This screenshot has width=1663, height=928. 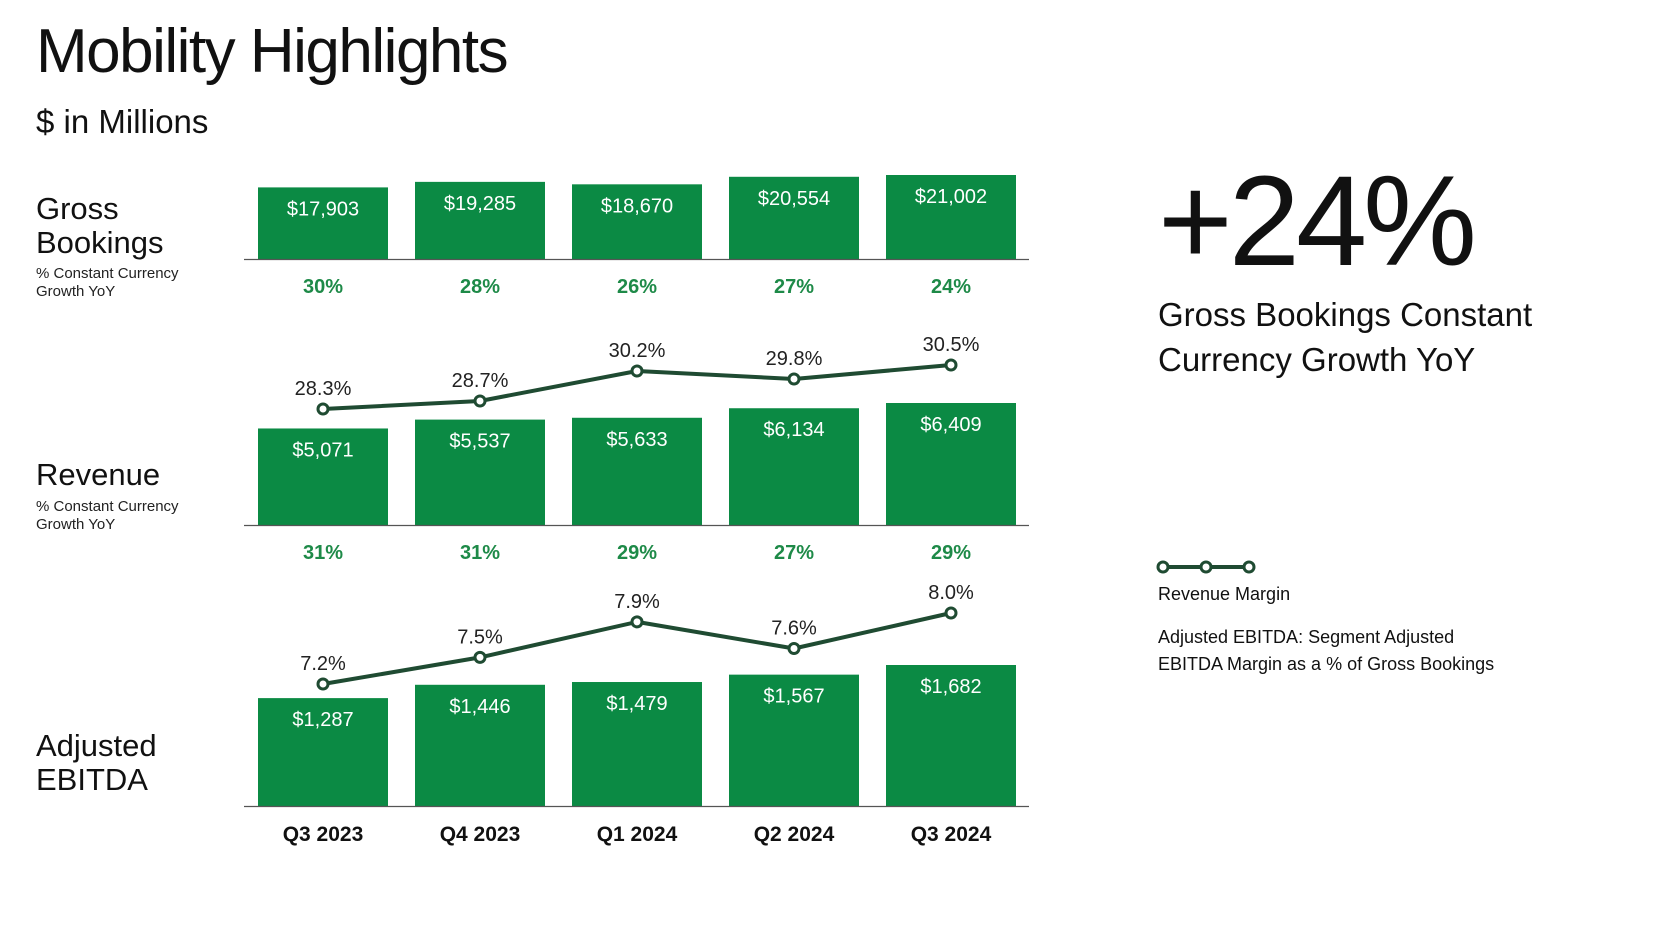 What do you see at coordinates (793, 430) in the screenshot?
I see `revenue-value-label: $6,134` at bounding box center [793, 430].